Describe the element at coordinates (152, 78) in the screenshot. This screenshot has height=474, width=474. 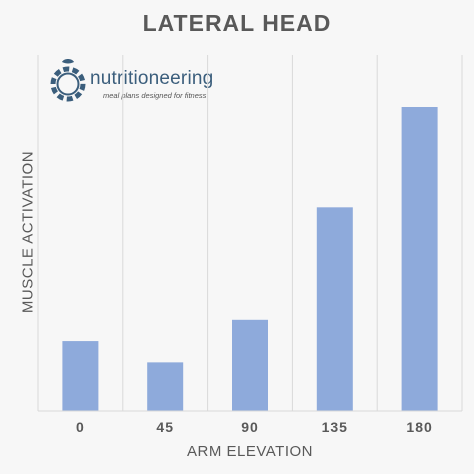
I see `logo-name: nutritioneering` at that location.